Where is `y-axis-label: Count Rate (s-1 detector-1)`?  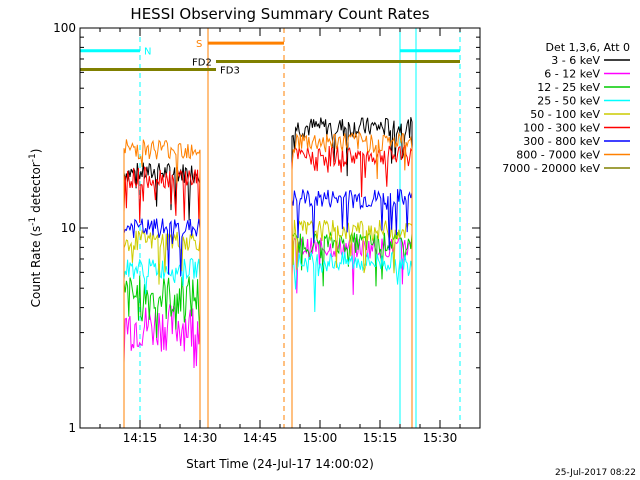
y-axis-label: Count Rate (s-1 detector-1) is located at coordinates (35, 228).